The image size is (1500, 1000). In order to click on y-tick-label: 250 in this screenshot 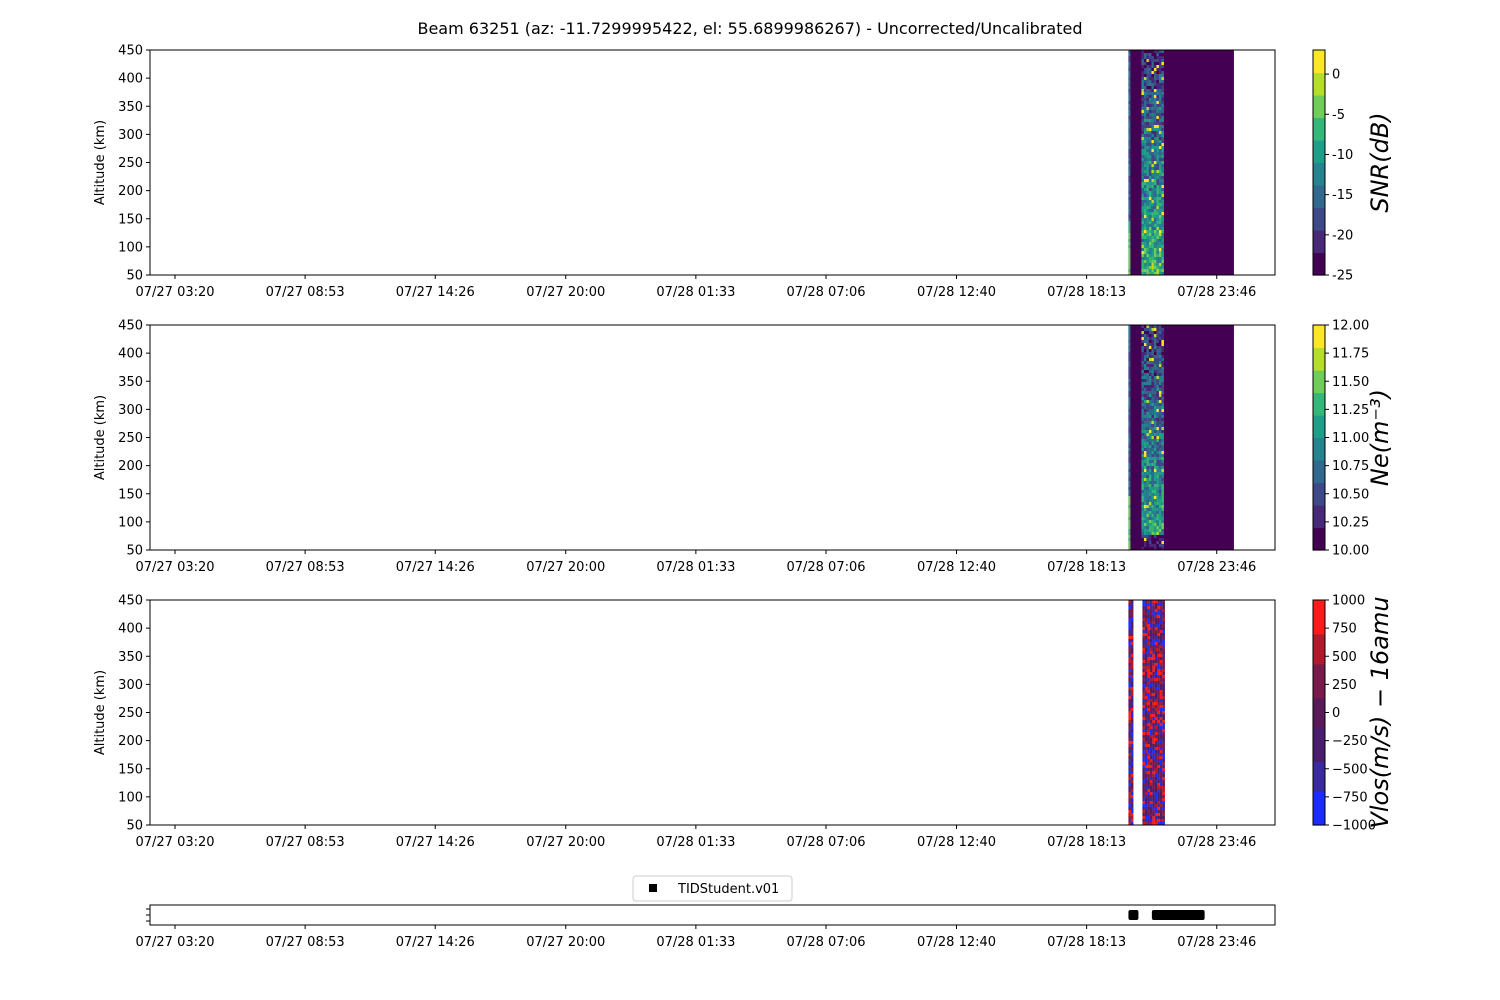, I will do `click(130, 163)`.